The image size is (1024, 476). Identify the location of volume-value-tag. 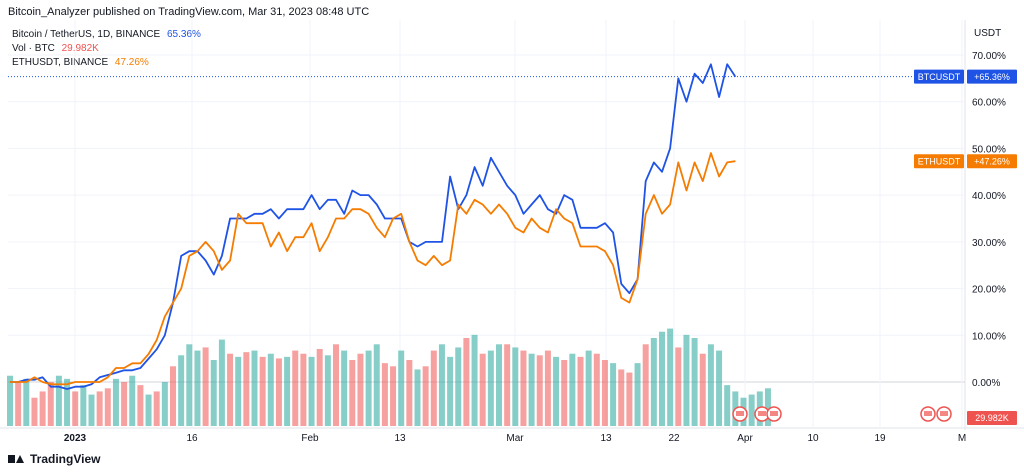
(992, 418).